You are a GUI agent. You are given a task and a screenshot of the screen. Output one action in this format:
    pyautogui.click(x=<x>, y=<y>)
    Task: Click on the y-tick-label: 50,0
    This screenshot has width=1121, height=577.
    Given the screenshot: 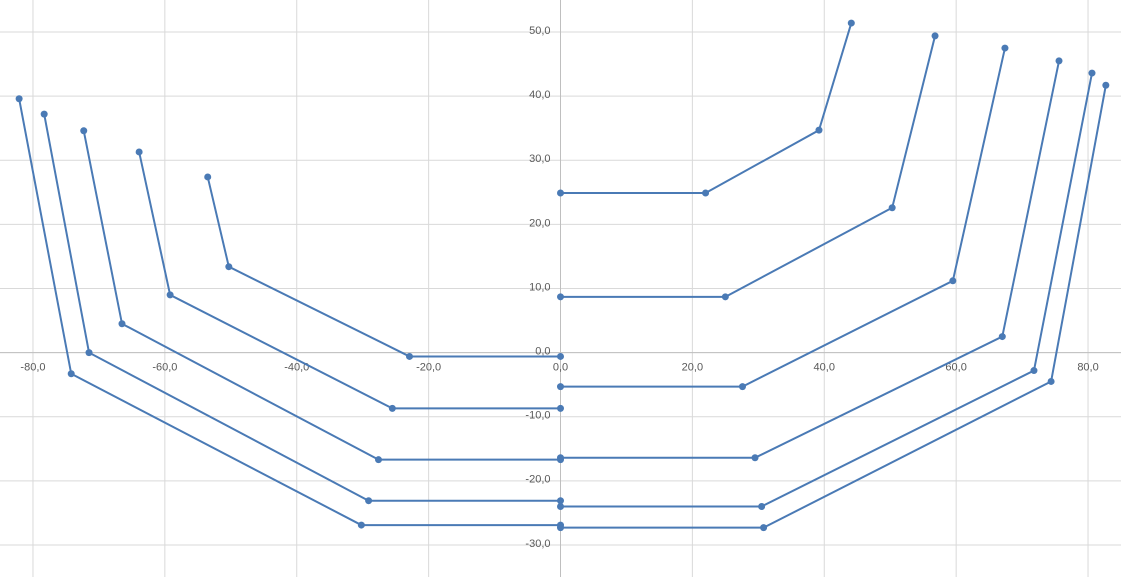 What is the action you would take?
    pyautogui.click(x=539, y=31)
    